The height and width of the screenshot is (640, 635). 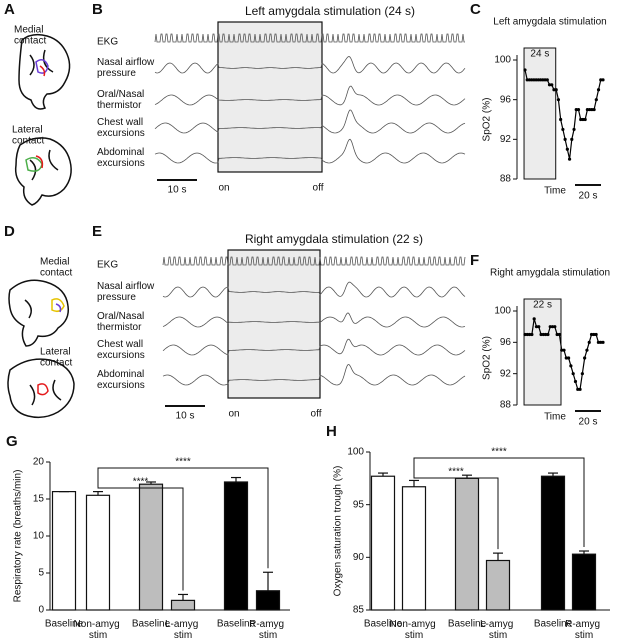 I want to click on scale-bar-label: 10 s, so click(x=177, y=190).